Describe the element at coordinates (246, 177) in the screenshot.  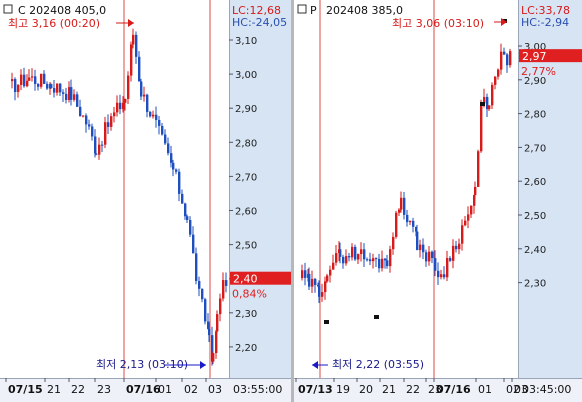
I see `y-tick-label: 2,70` at that location.